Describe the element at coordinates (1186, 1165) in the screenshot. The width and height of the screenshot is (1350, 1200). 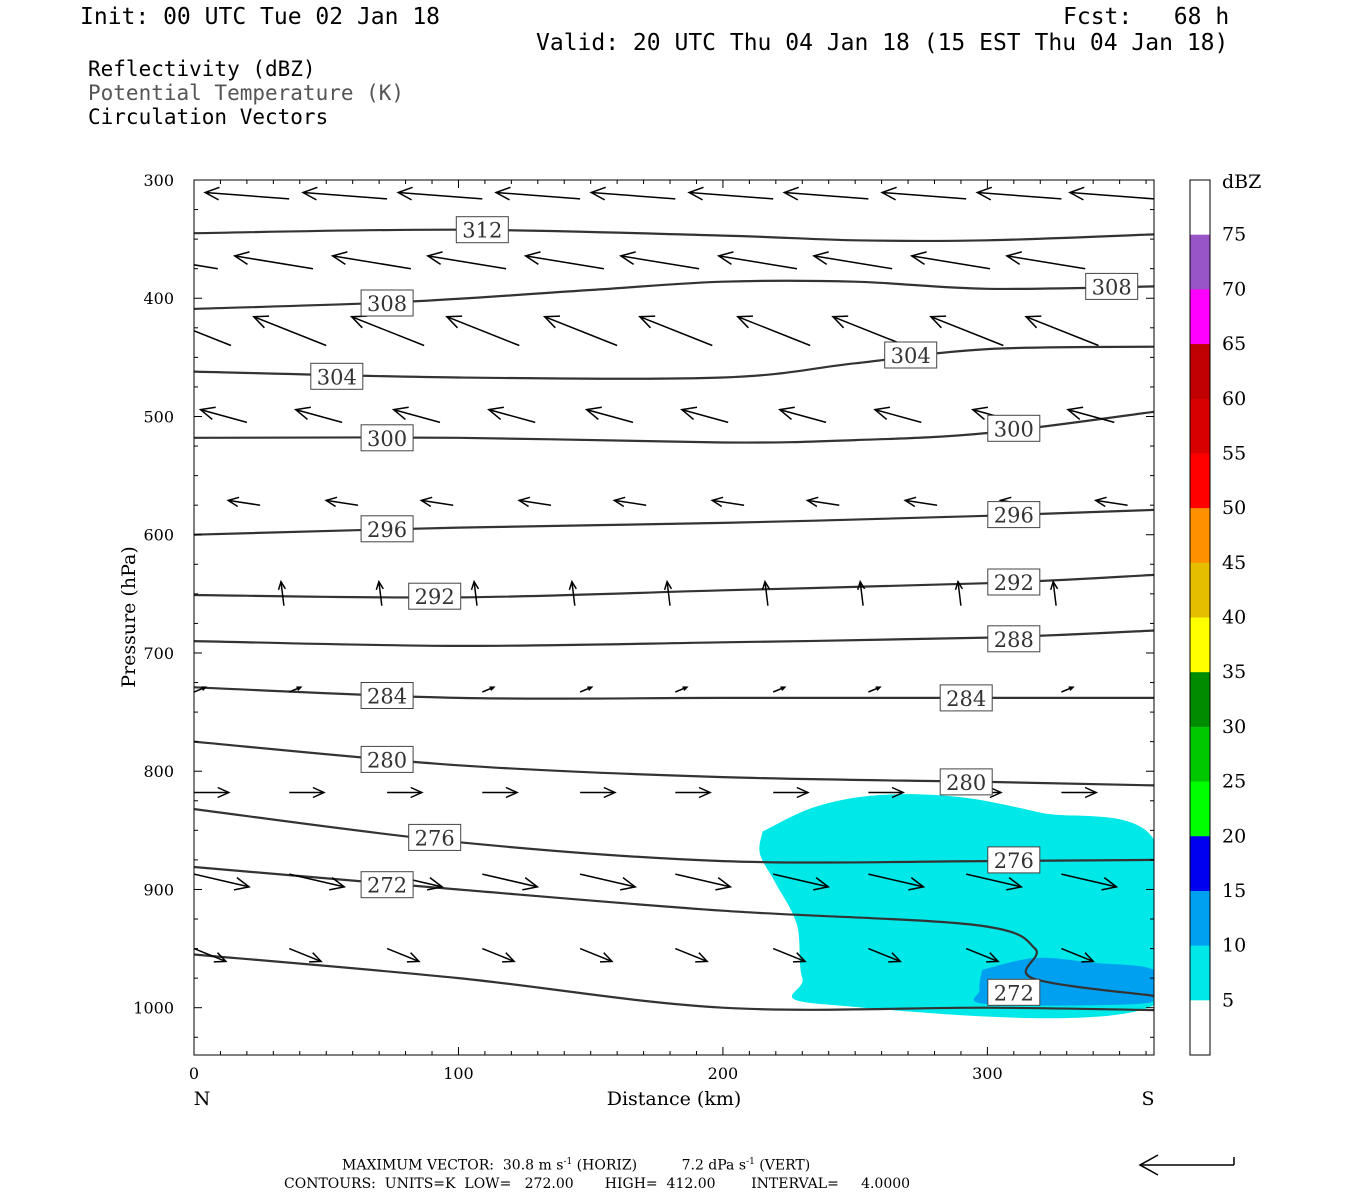
I see `reference-vector` at that location.